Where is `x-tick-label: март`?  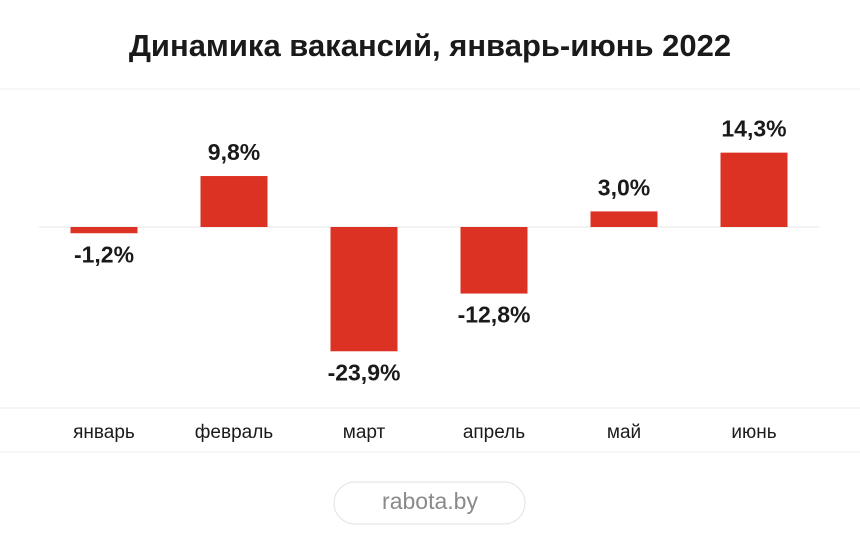 x-tick-label: март is located at coordinates (364, 432).